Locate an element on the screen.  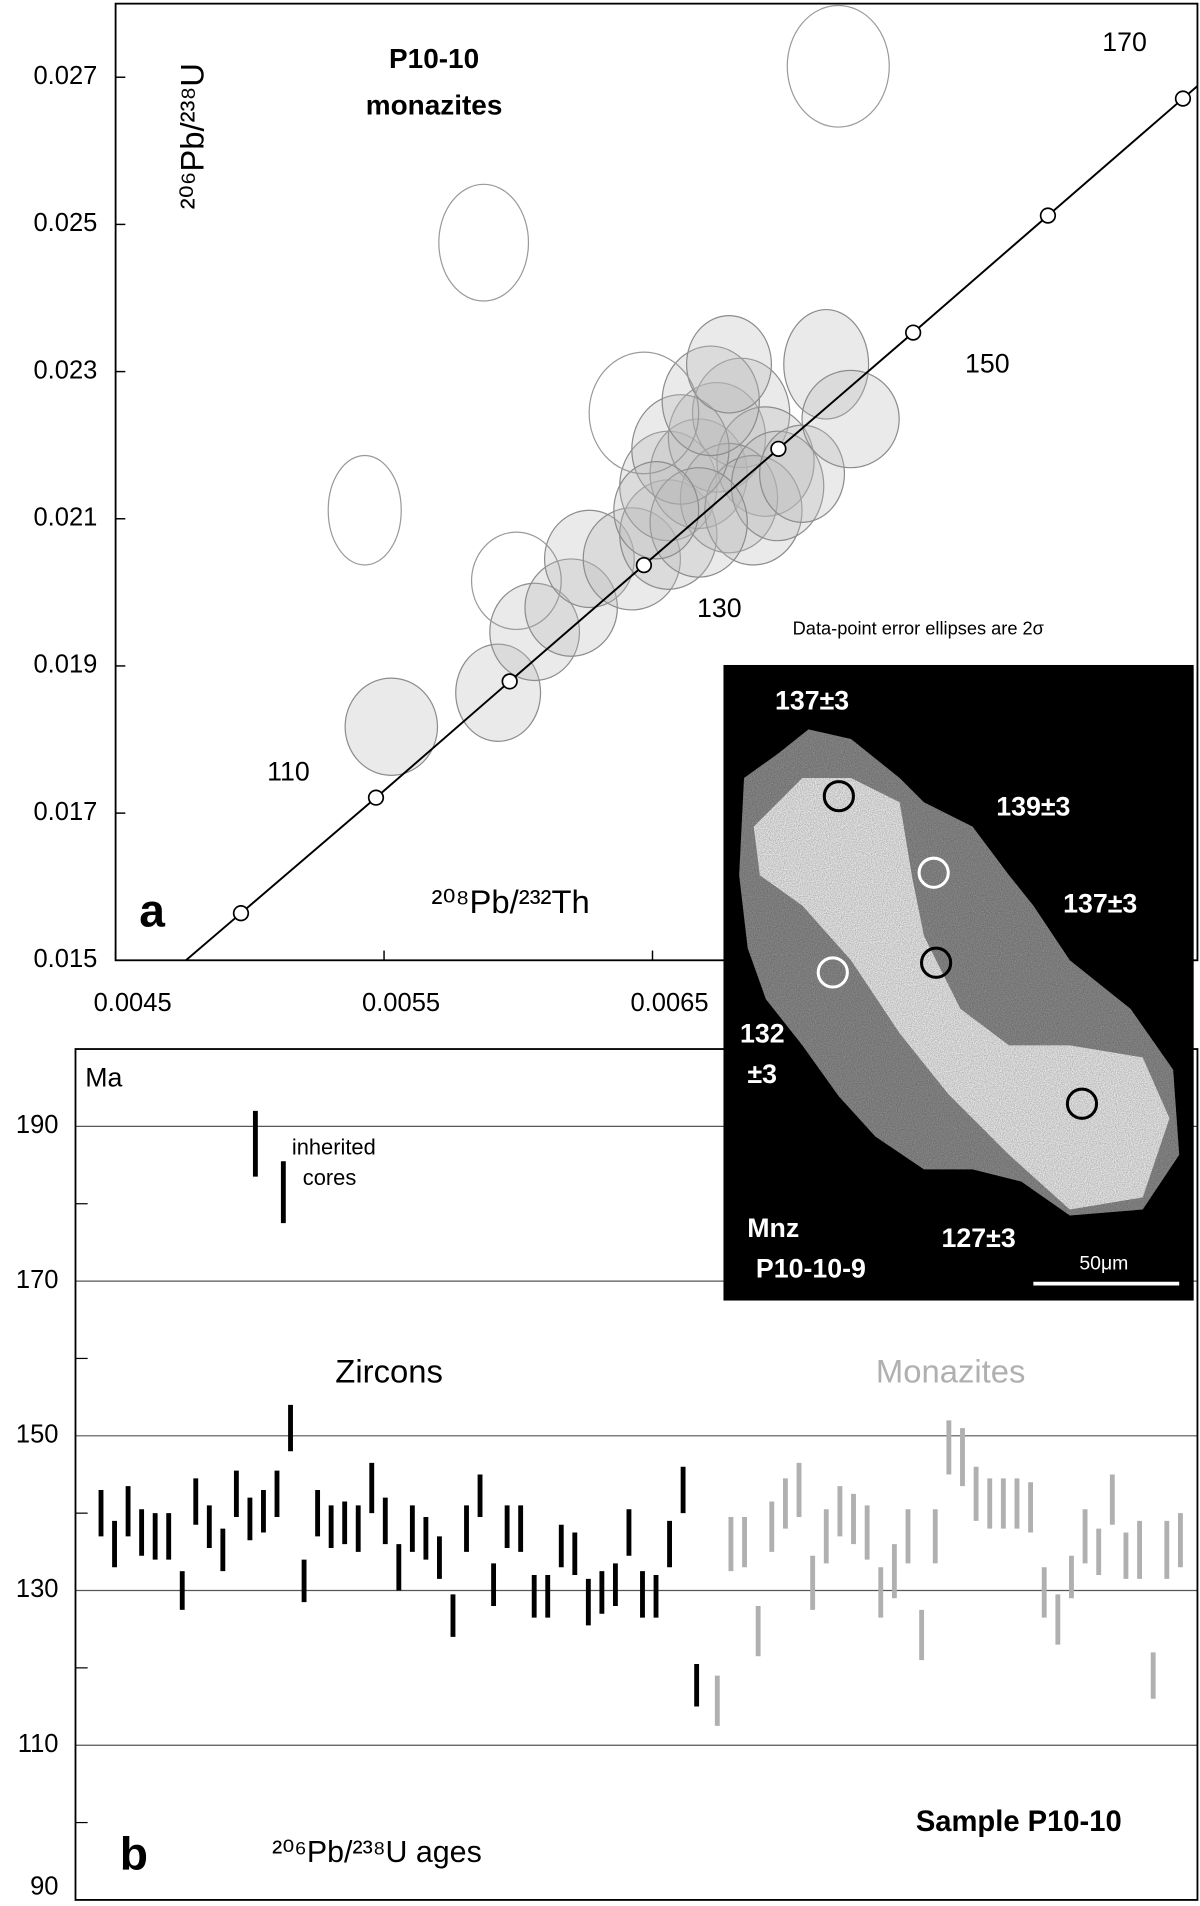
annotation: cores is located at coordinates (330, 1177).